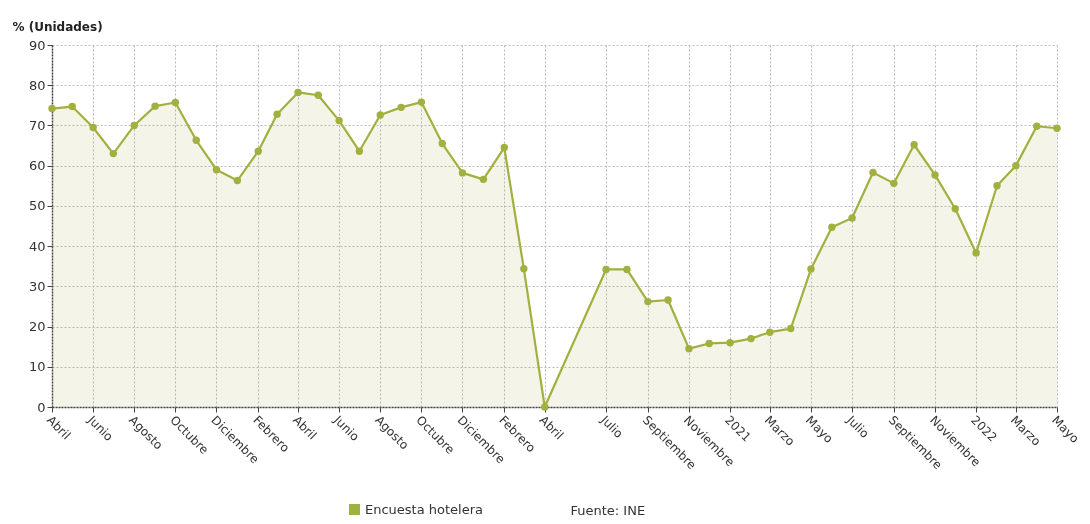 This screenshot has height=524, width=1090. I want to click on y-tick-label: 70, so click(37, 125).